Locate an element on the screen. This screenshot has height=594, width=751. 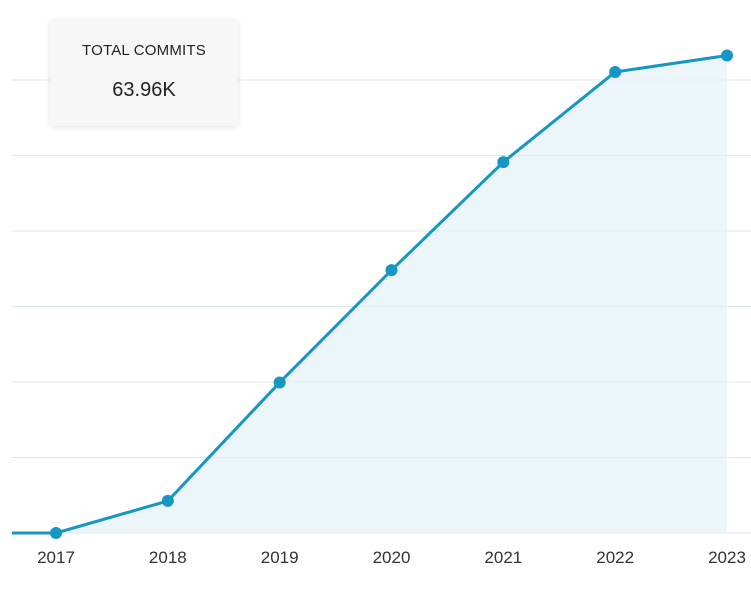
tooltip-value: 63.96K is located at coordinates (144, 90).